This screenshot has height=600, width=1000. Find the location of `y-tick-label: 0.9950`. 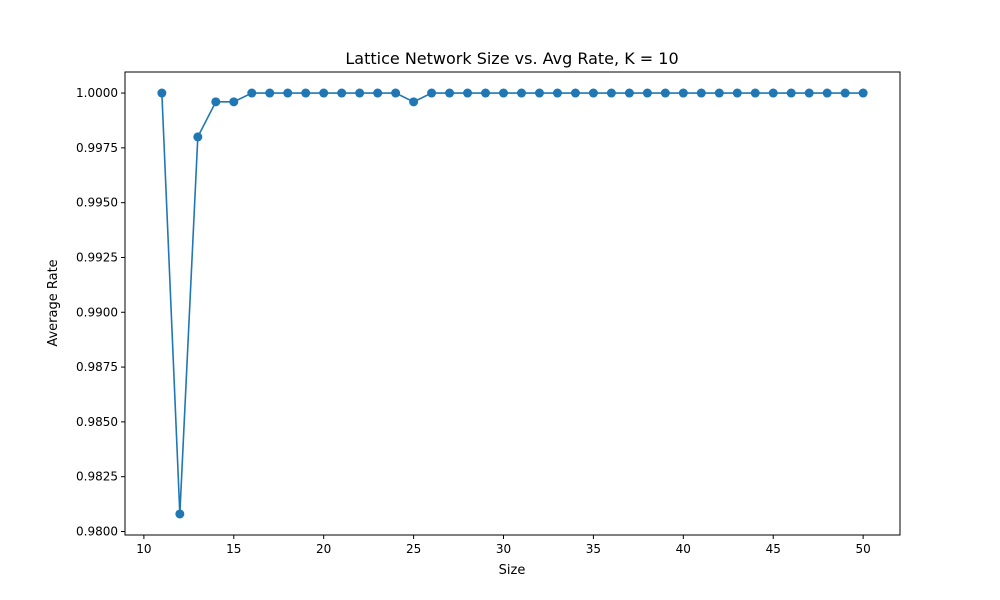

y-tick-label: 0.9950 is located at coordinates (97, 203).